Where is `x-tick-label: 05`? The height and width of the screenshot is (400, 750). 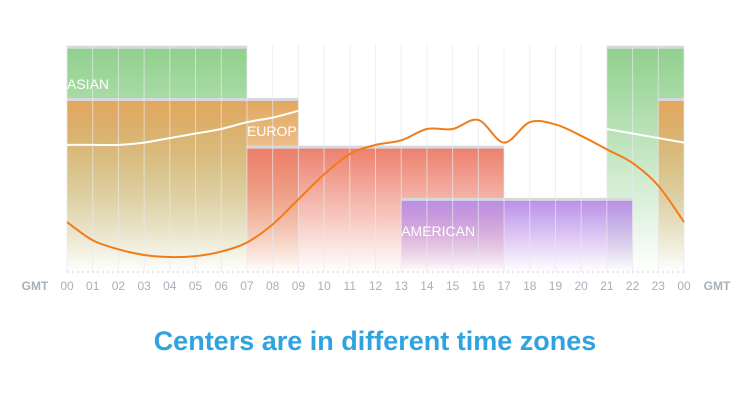
x-tick-label: 05 is located at coordinates (196, 286).